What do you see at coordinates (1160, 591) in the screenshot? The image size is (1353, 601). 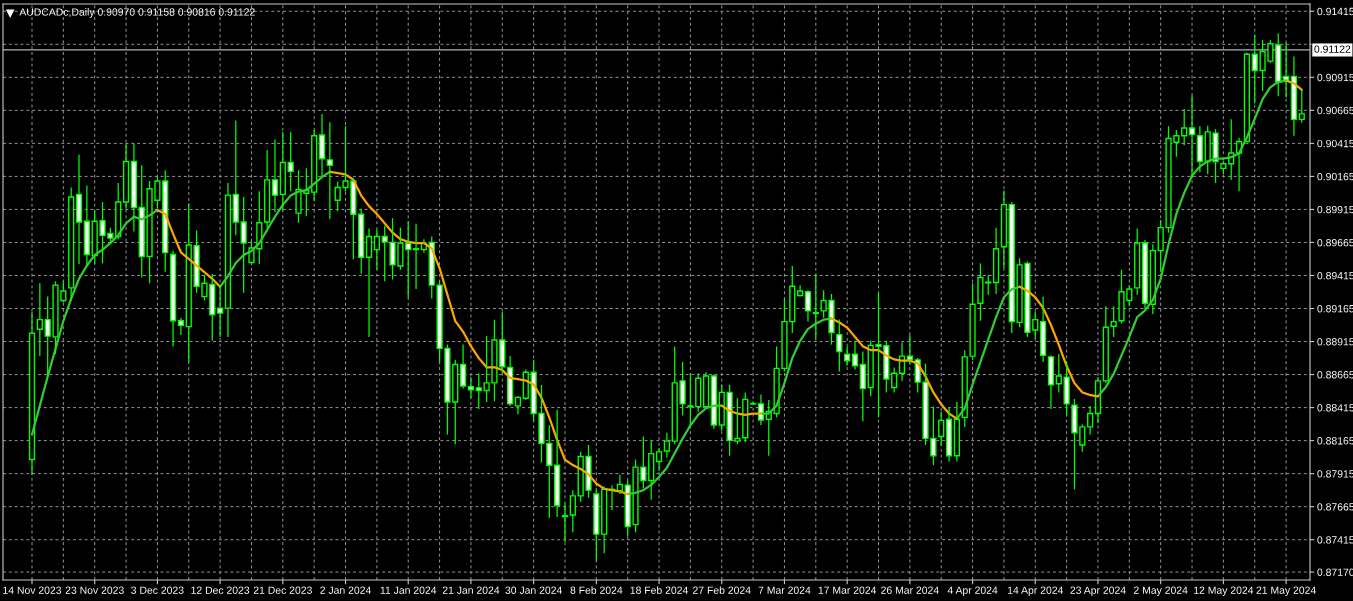 I see `x-tick-label: 2 May 2024` at bounding box center [1160, 591].